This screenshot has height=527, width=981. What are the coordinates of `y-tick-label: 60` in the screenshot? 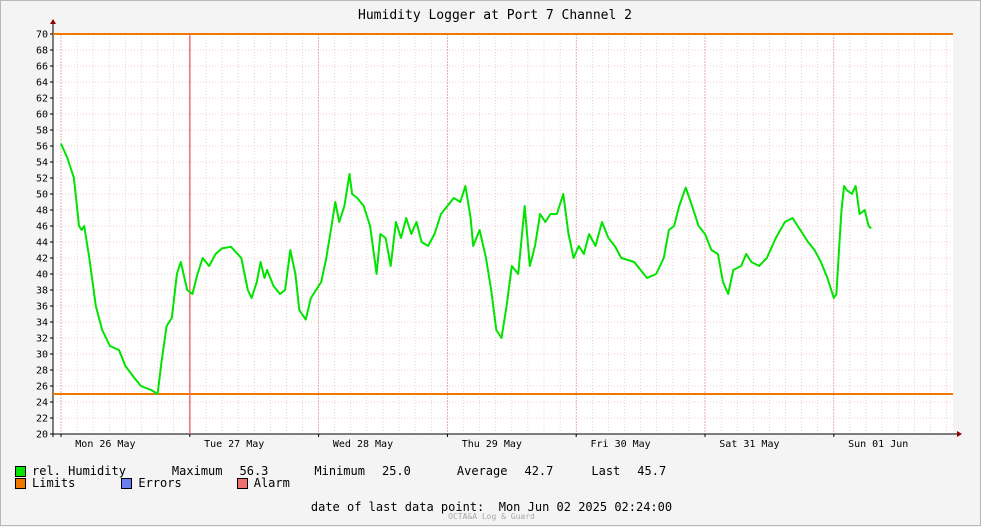 It's located at (42, 115).